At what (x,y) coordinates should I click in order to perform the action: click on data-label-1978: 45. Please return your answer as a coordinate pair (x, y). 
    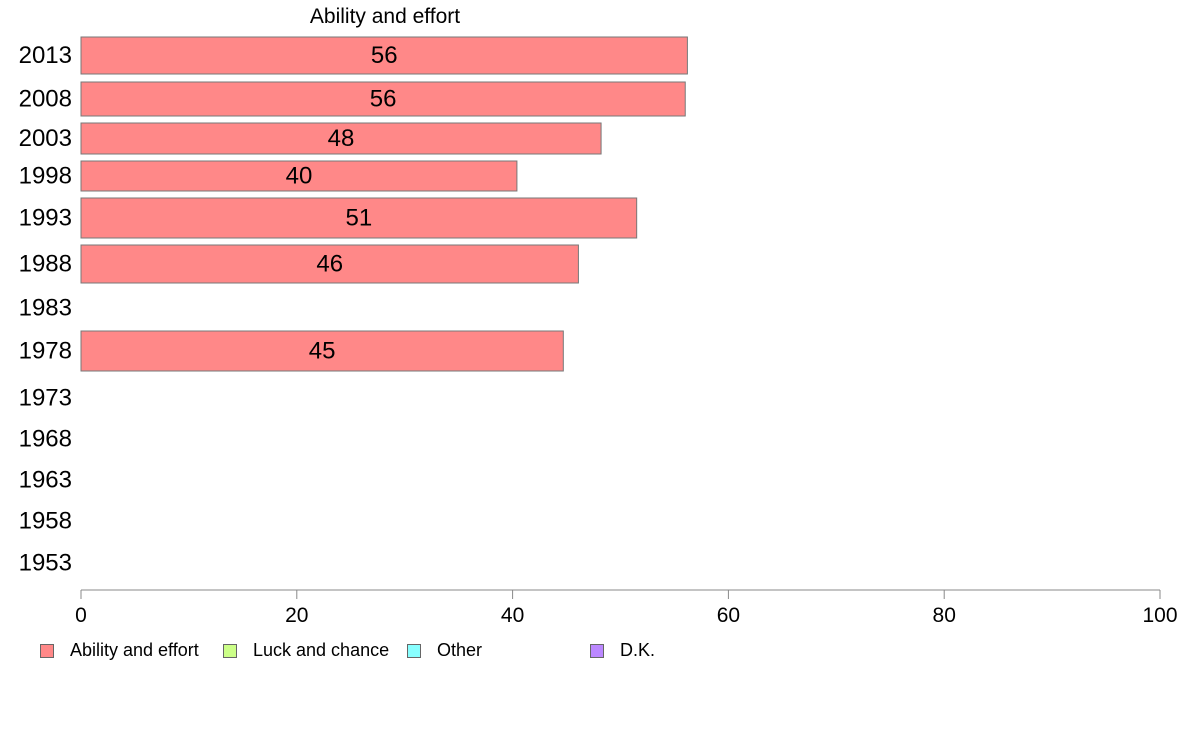
    Looking at the image, I should click on (322, 351).